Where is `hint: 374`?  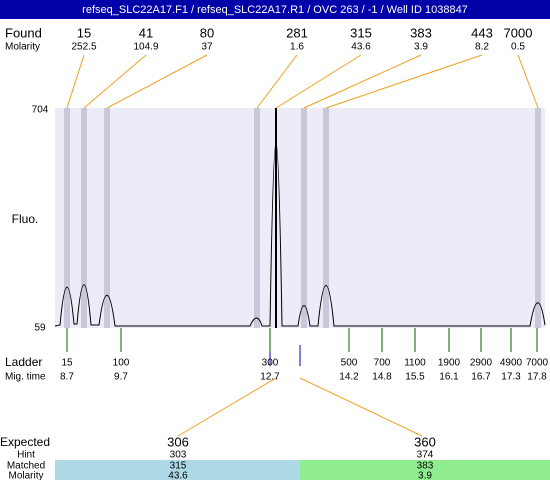
hint: 374 is located at coordinates (425, 455).